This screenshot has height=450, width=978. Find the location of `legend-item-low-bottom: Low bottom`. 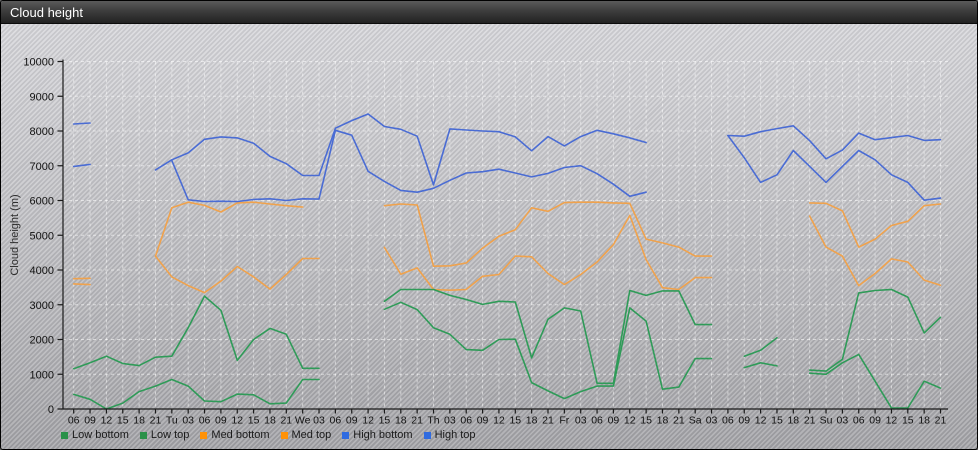

legend-item-low-bottom: Low bottom is located at coordinates (95, 435).